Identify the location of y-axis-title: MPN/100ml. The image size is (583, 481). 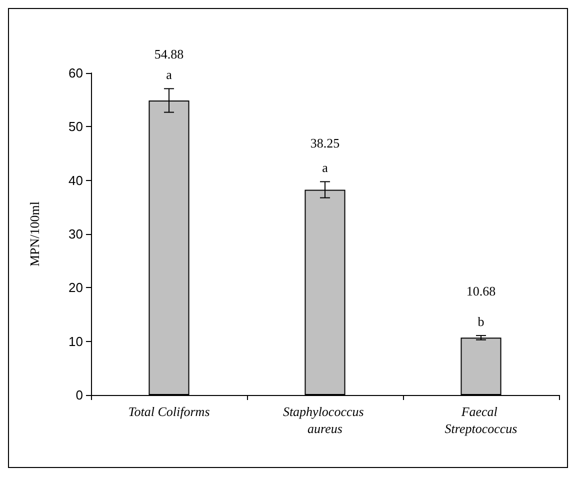
(34, 234).